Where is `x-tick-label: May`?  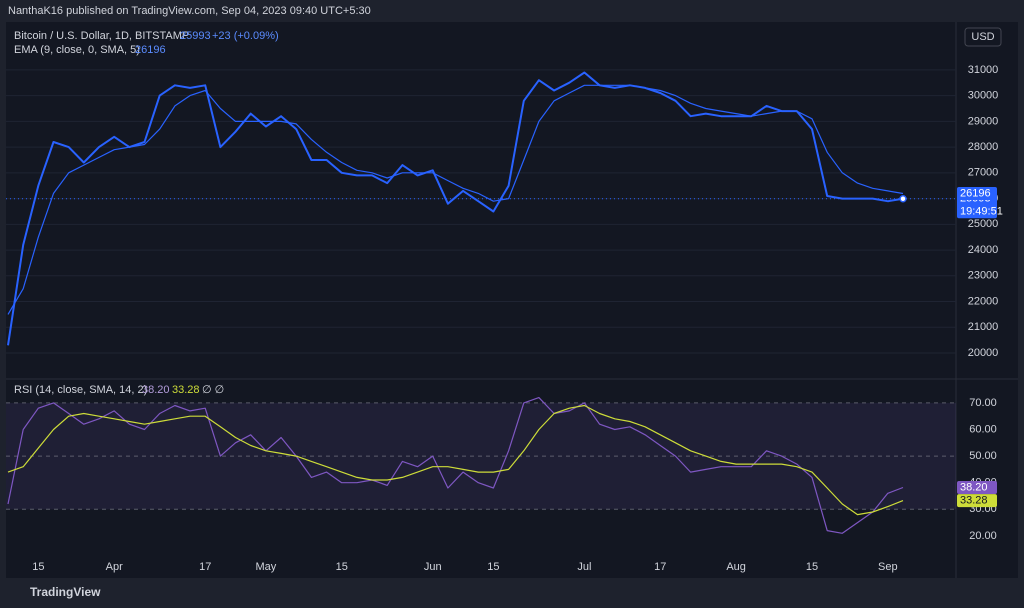
x-tick-label: May is located at coordinates (265, 567).